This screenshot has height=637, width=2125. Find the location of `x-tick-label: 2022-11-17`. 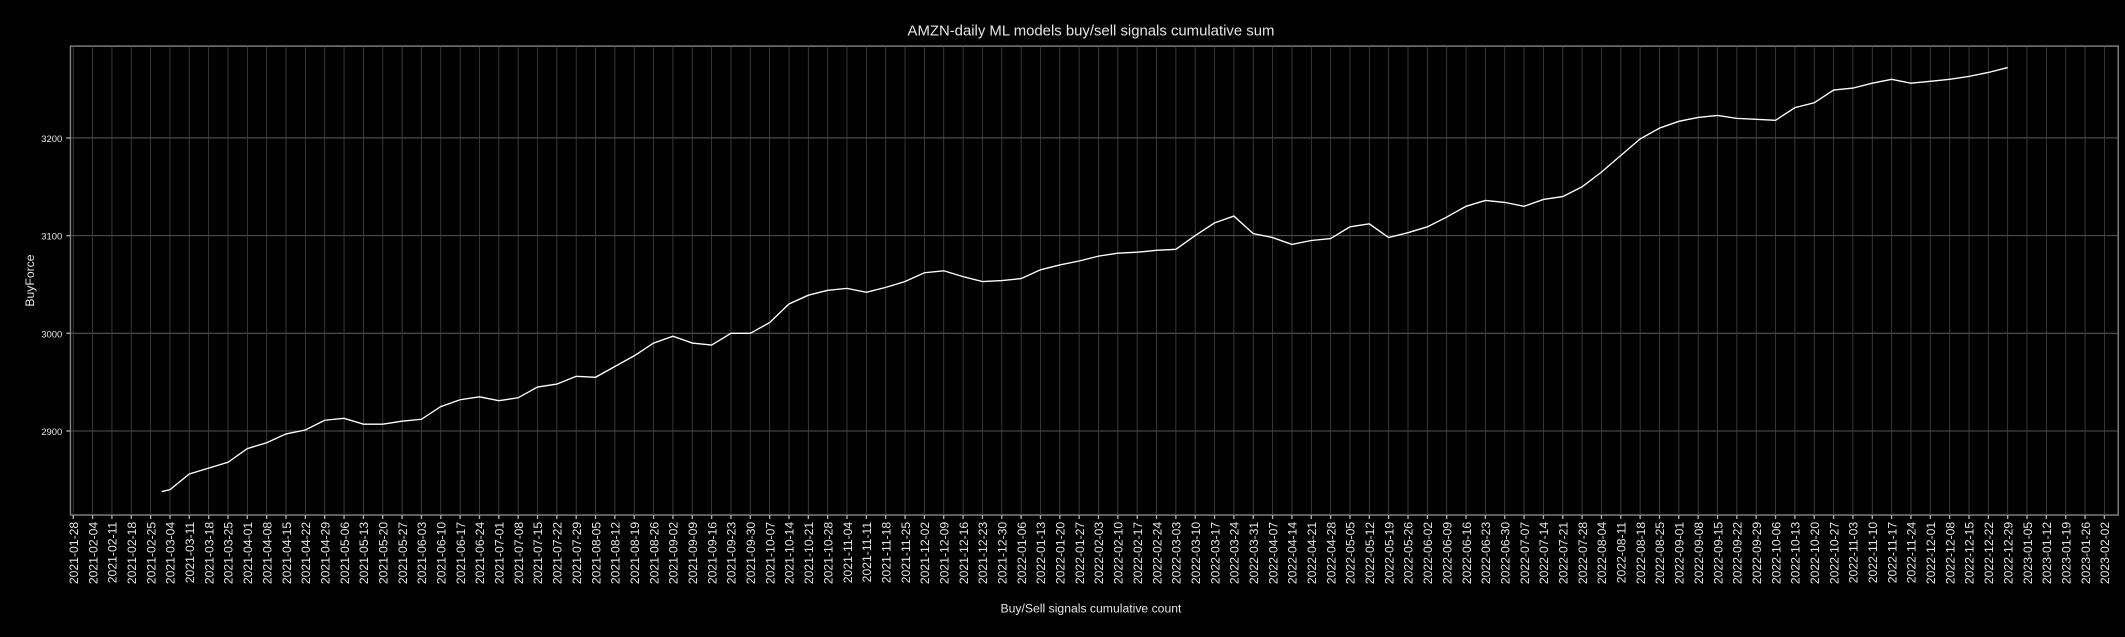

x-tick-label: 2022-11-17 is located at coordinates (1892, 553).